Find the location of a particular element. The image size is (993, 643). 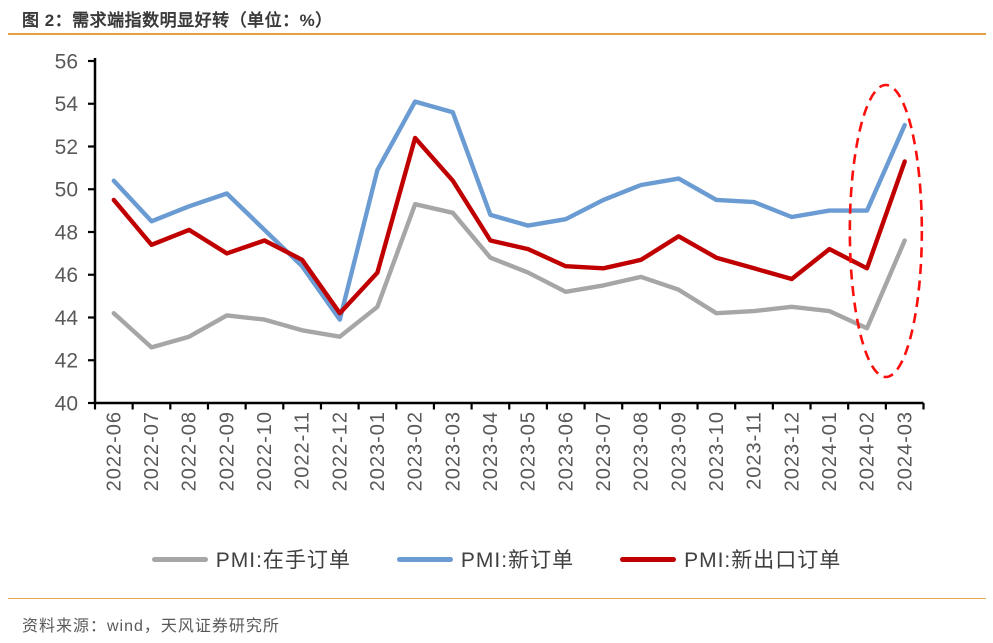

y-tick-label: 50 is located at coordinates (66, 190).